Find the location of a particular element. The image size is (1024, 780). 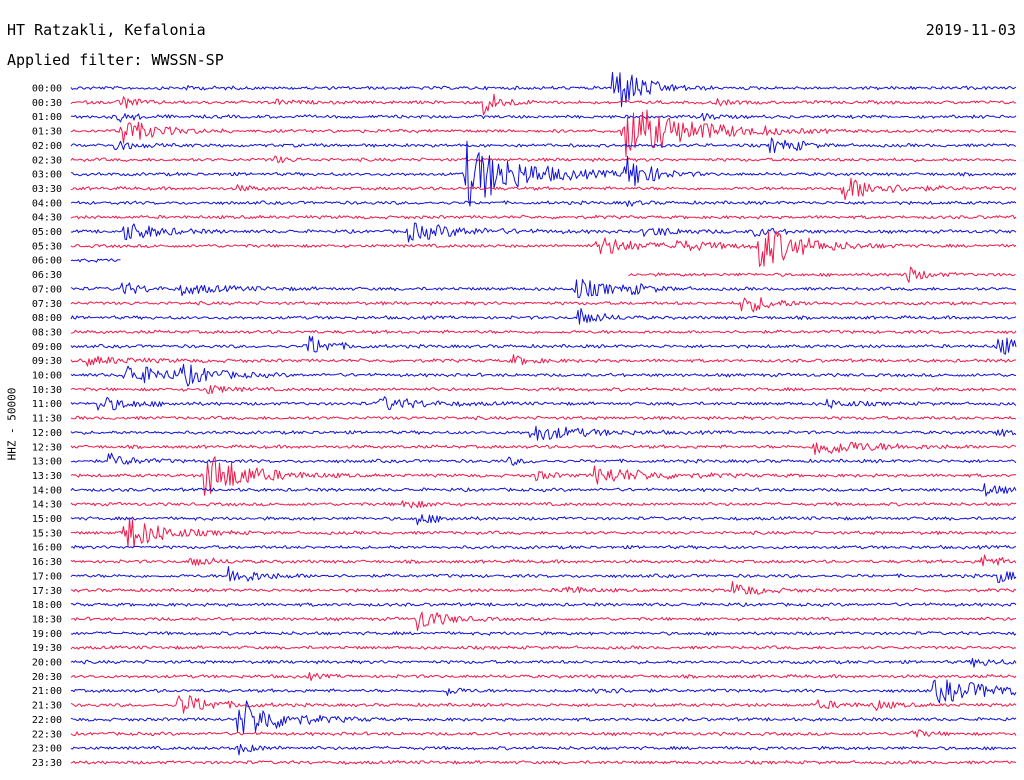

time-tick-label: 17:30 is located at coordinates (47, 591).